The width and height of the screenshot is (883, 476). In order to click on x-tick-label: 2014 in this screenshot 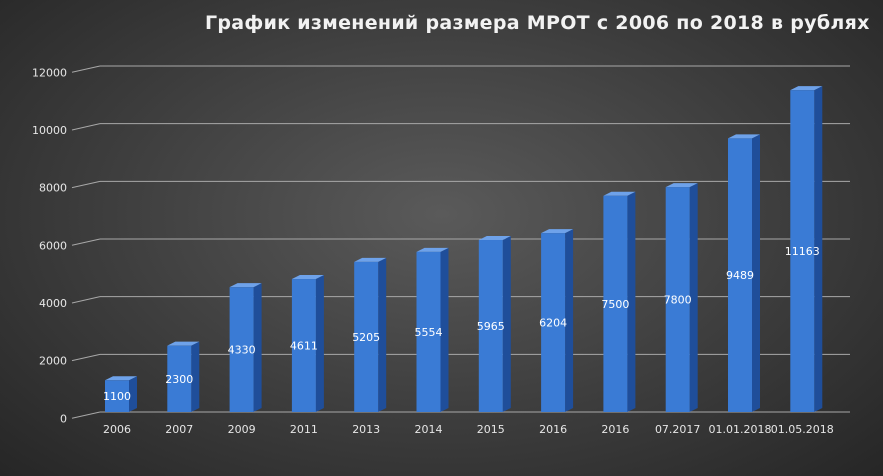, I will do `click(429, 429)`.